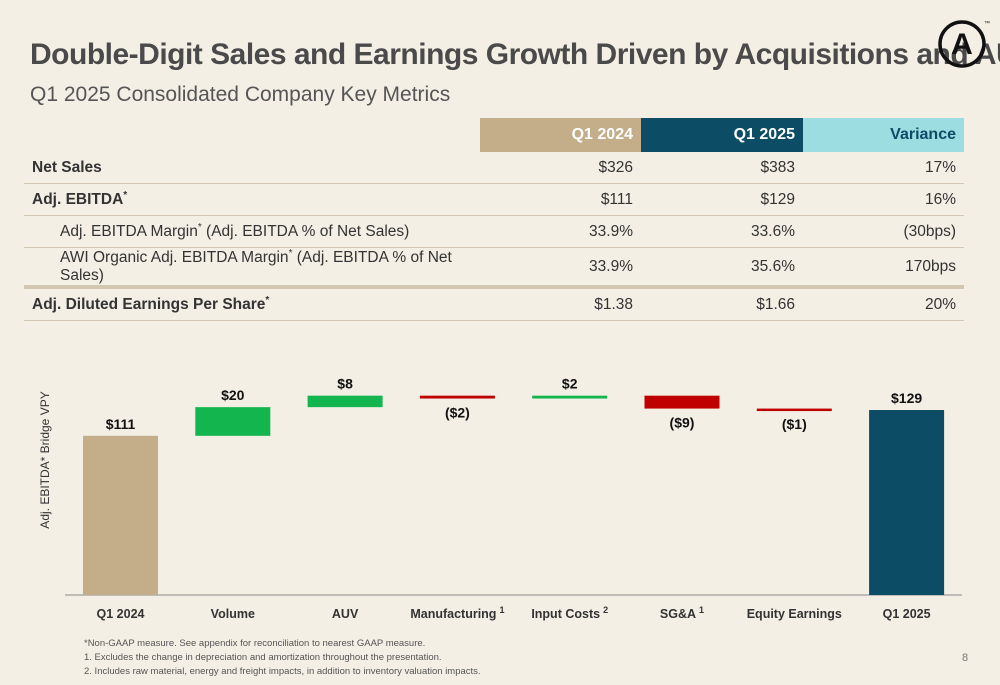 The height and width of the screenshot is (685, 1000). I want to click on y-axis-label: Adj. EBITDA* Bridge VPY, so click(45, 459).